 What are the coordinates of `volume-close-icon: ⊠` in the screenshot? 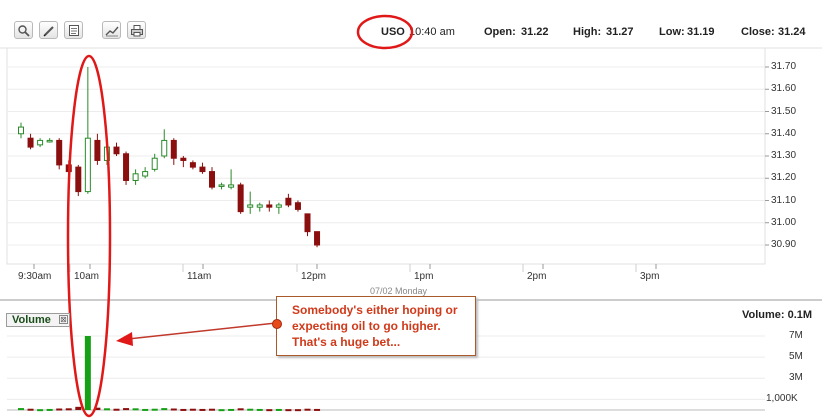 It's located at (63, 319).